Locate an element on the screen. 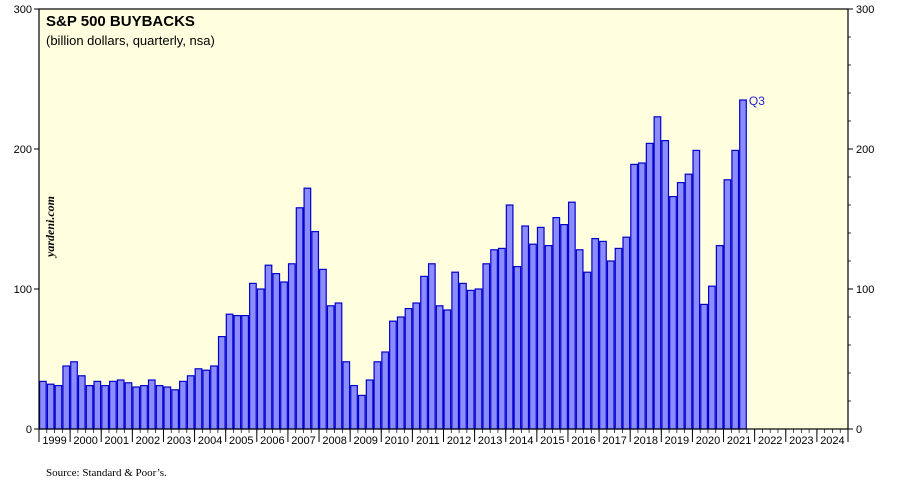 The image size is (897, 488). x-year-label: 2023 is located at coordinates (801, 441).